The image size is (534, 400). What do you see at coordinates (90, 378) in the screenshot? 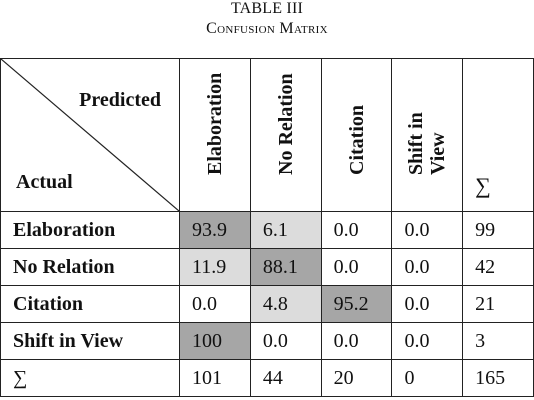
I see `row-label: ∑` at bounding box center [90, 378].